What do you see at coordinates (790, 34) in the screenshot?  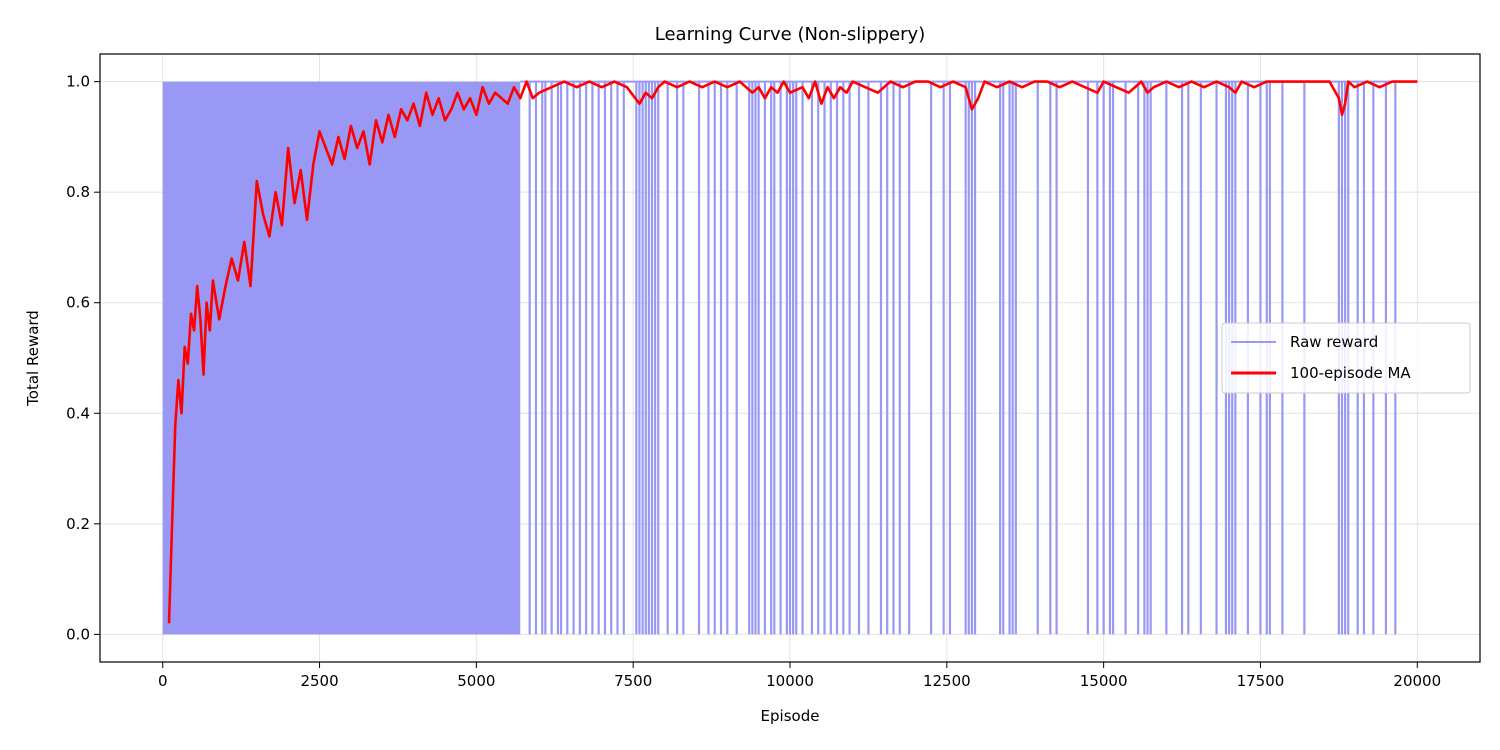 I see `chart-title: Learning Curve (Non-slippery)` at bounding box center [790, 34].